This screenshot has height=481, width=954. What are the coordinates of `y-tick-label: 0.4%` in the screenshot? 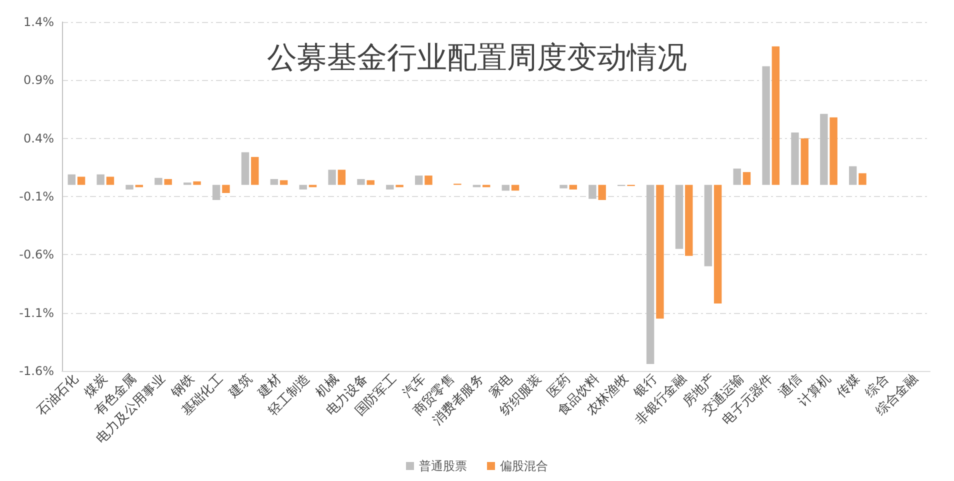 It's located at (39, 138).